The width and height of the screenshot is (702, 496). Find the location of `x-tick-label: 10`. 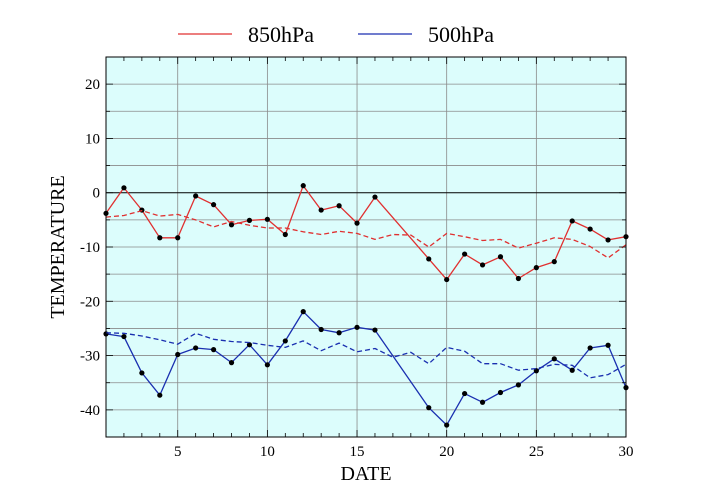

x-tick-label: 10 is located at coordinates (267, 452).